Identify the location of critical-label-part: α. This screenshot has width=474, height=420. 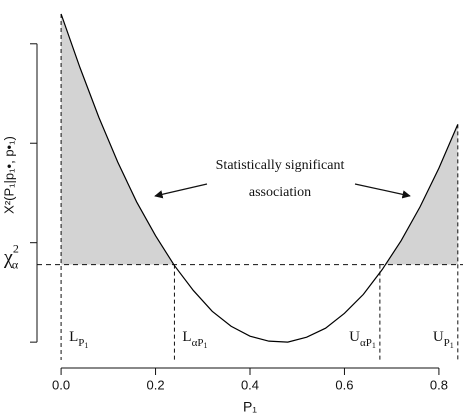
(15, 264).